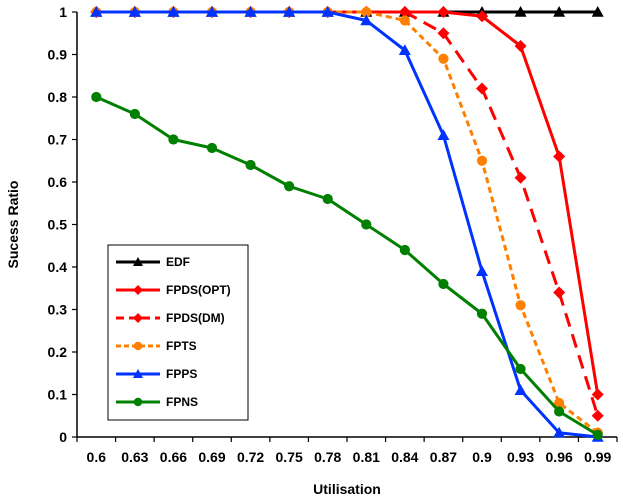 The image size is (623, 501). Describe the element at coordinates (173, 457) in the screenshot. I see `x-tick-label: 0.66` at that location.